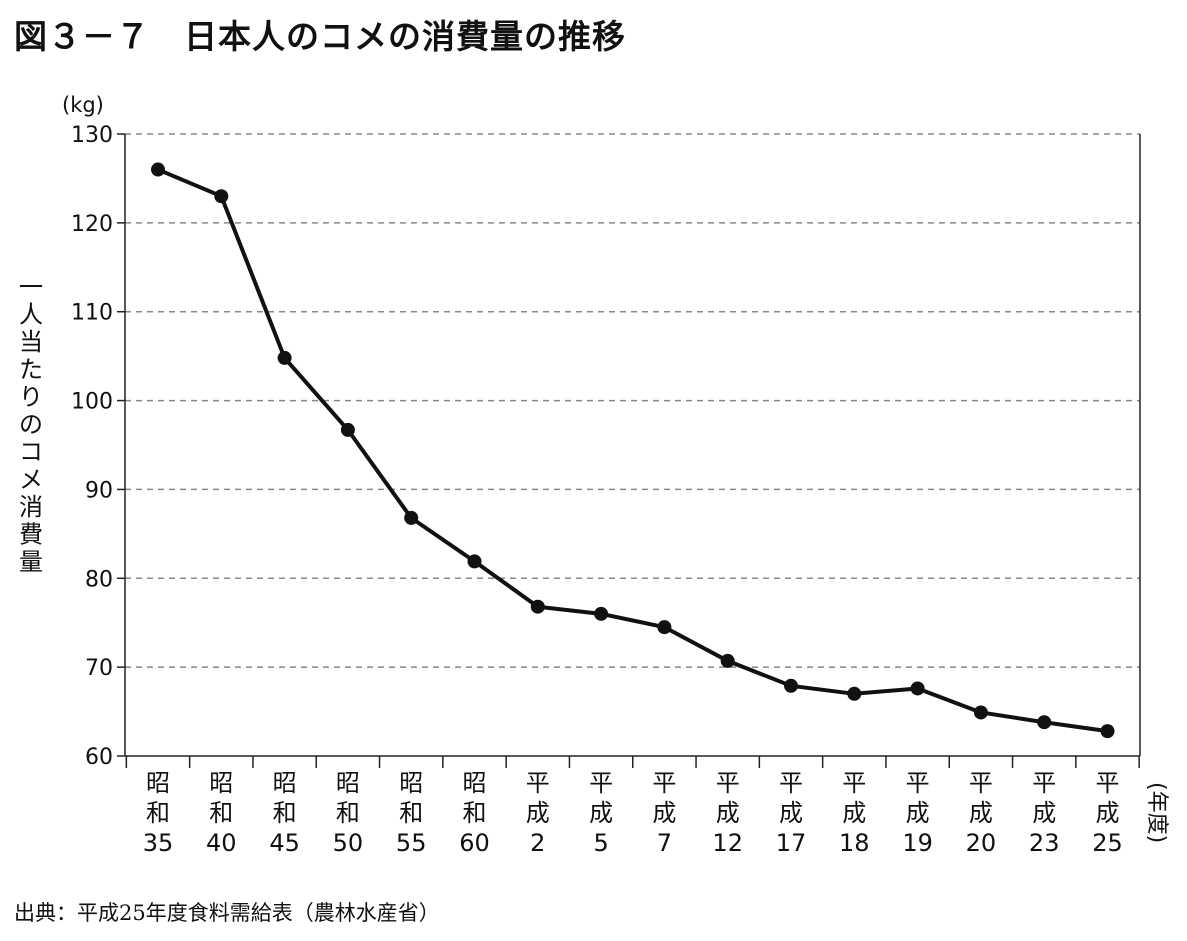  I want to click on x-tick-label-part: 17, so click(791, 843).